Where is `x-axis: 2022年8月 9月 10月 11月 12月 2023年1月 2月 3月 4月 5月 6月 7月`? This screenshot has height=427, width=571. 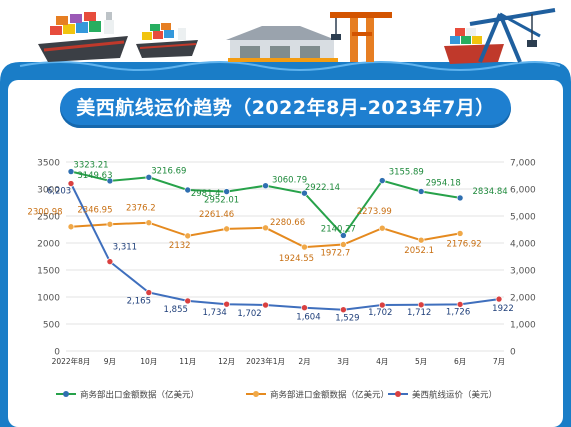 x-axis: 2022年8月 9月 10月 11月 12月 2023年1月 2月 3月 4月 5月 6月 7月 is located at coordinates (279, 361).